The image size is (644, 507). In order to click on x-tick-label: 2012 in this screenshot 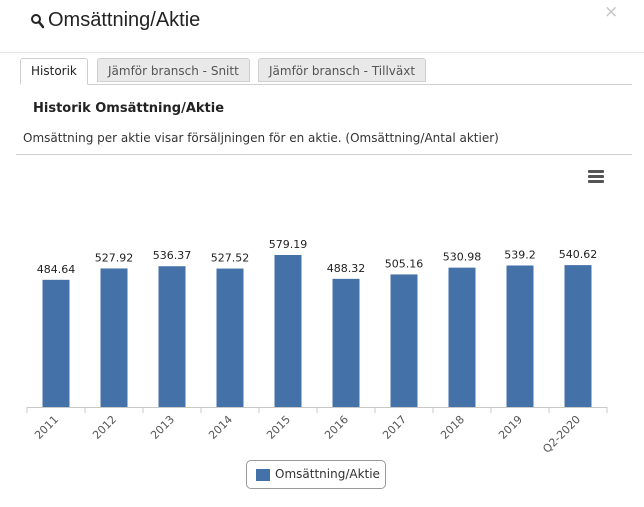, I will do `click(104, 427)`.